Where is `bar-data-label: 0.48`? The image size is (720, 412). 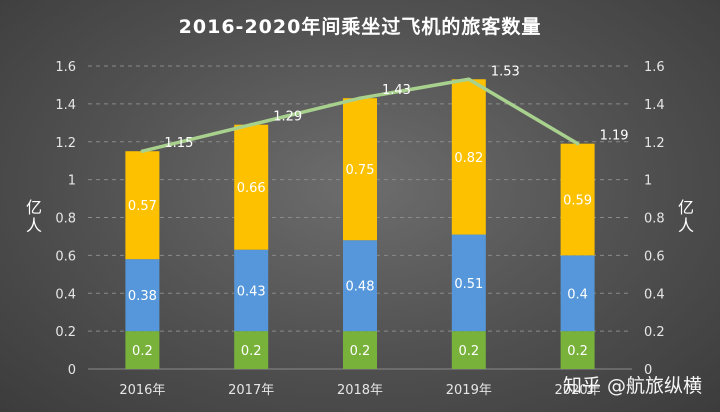
bar-data-label: 0.48 is located at coordinates (360, 287).